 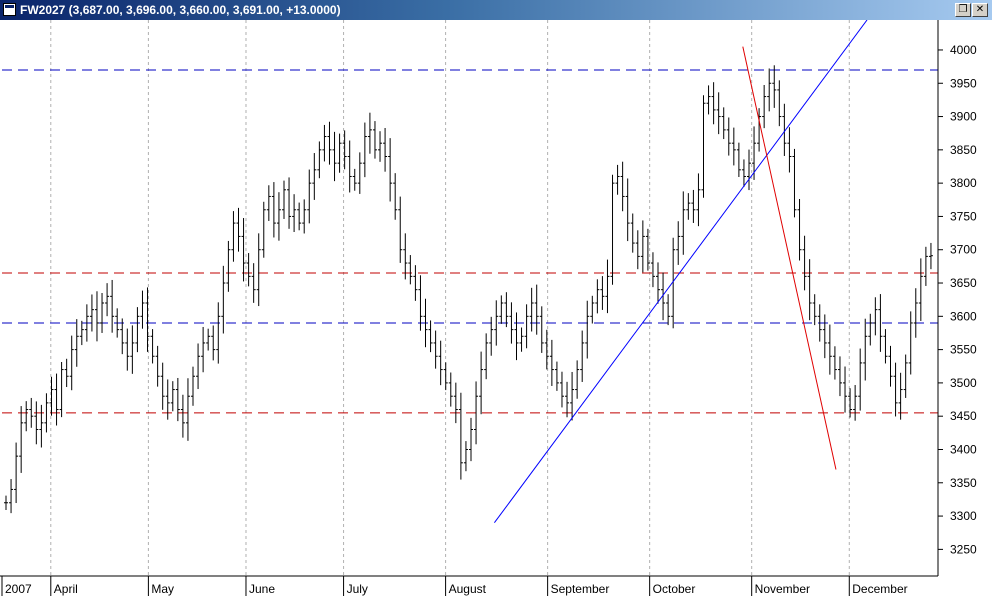 What do you see at coordinates (357, 589) in the screenshot?
I see `x-tick-label: July` at bounding box center [357, 589].